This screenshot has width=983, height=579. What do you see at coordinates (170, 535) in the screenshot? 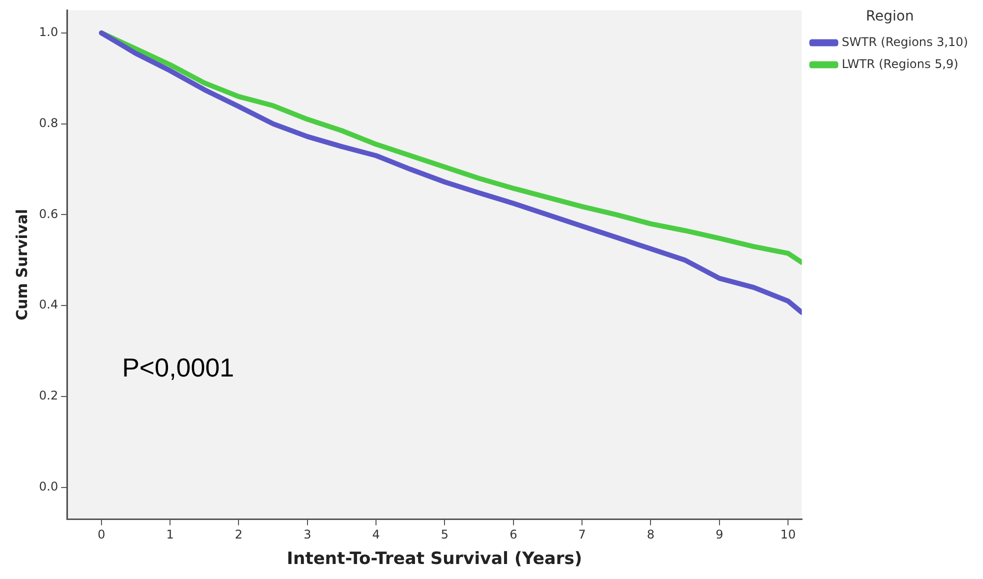
I see `x-tick-label: 1` at bounding box center [170, 535].